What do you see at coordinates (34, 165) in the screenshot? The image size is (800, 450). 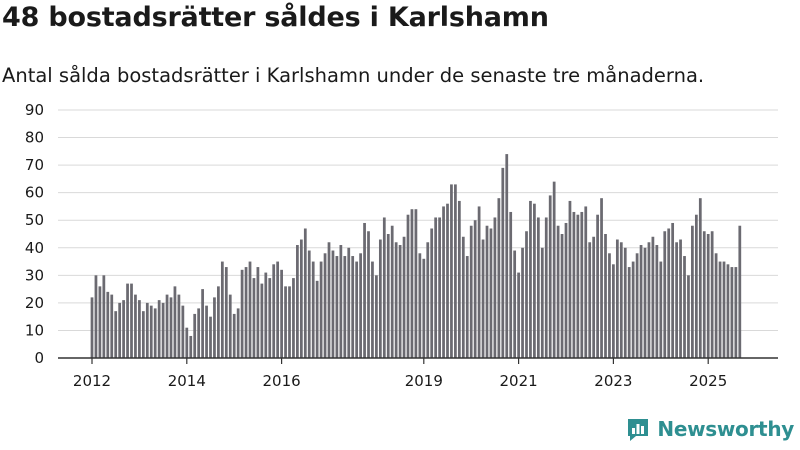 I see `y-tick-label: 70` at bounding box center [34, 165].